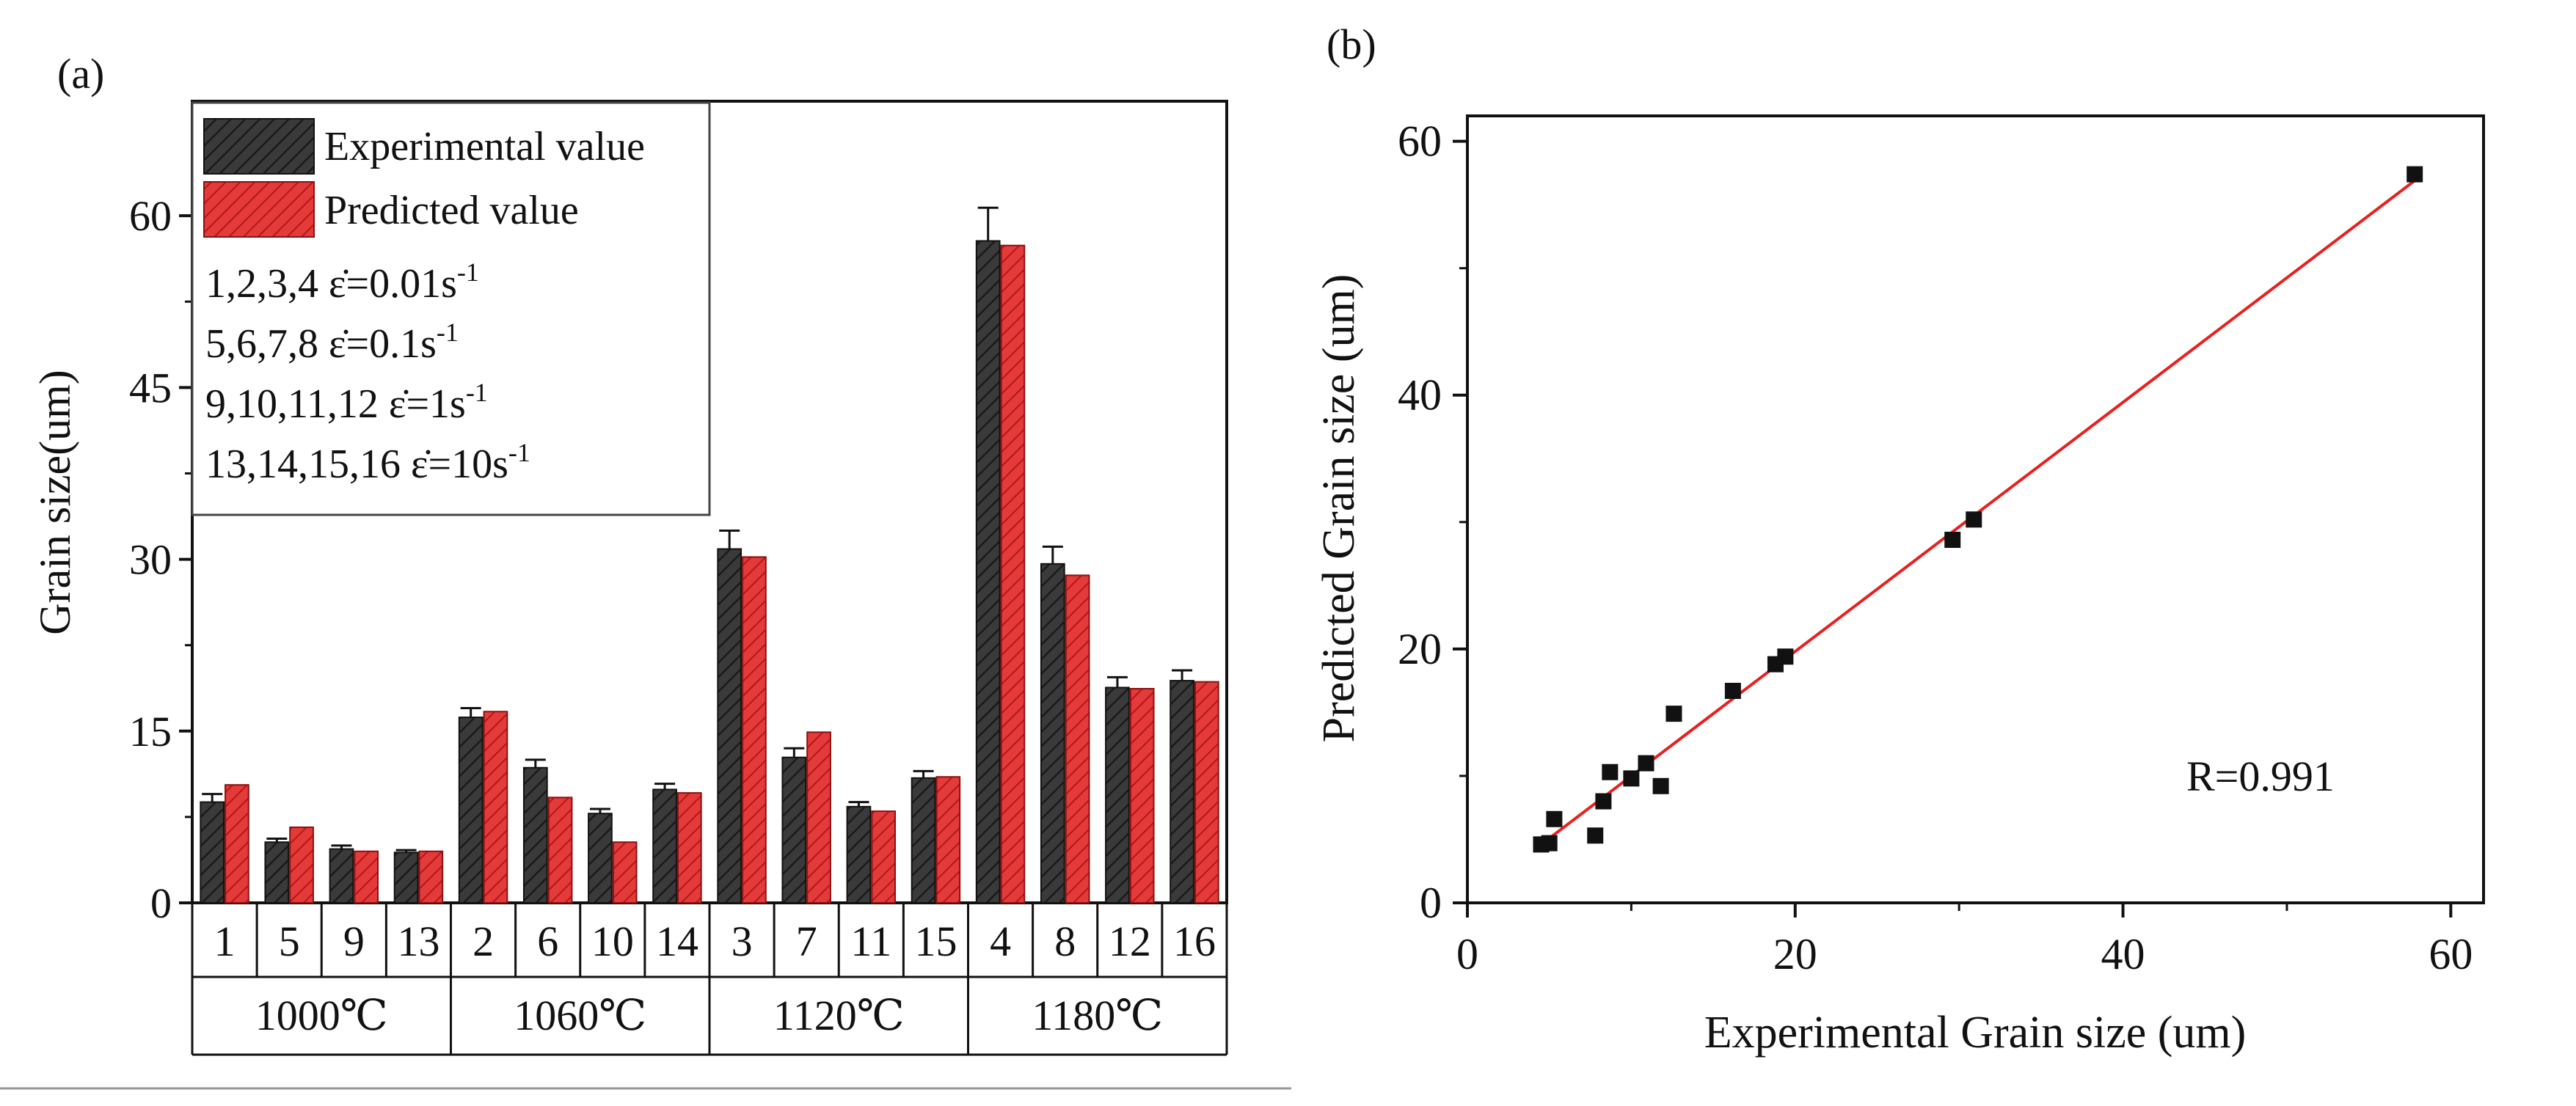 Image resolution: width=2576 pixels, height=1106 pixels. Describe the element at coordinates (289, 942) in the screenshot. I see `category-label-5: 5` at that location.